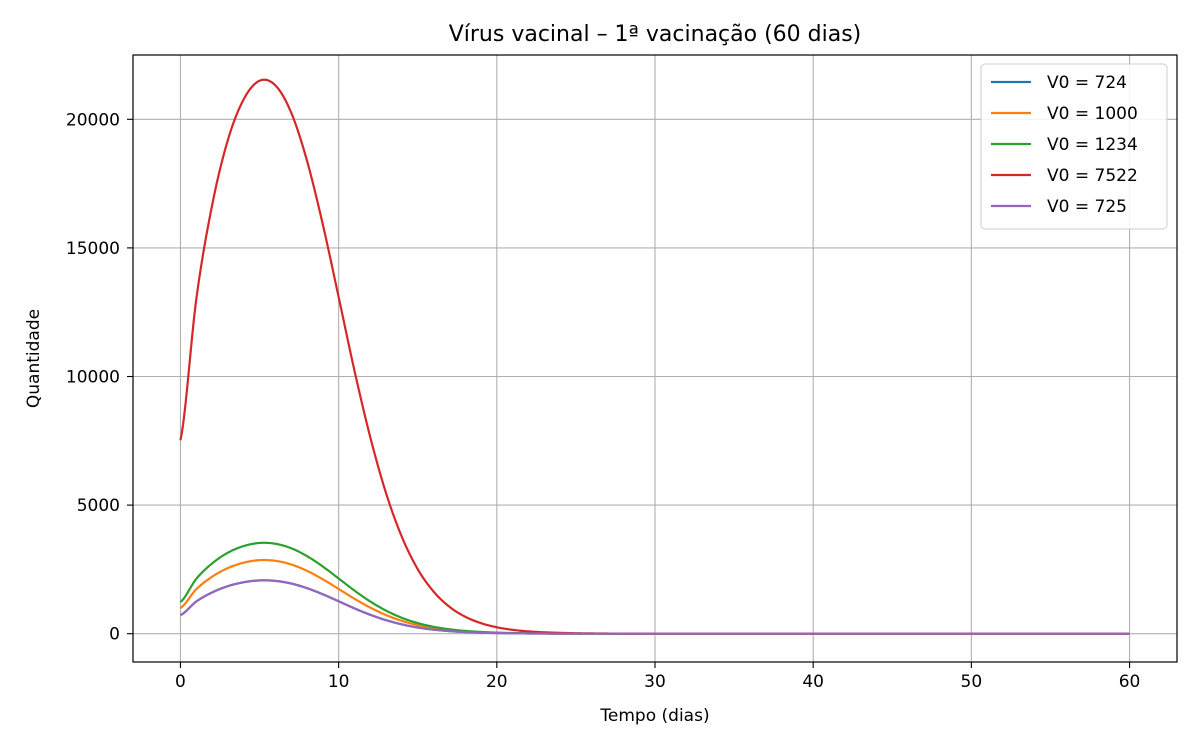 This screenshot has height=750, width=1200. I want to click on legend-entry: V0 = 724, so click(1087, 83).